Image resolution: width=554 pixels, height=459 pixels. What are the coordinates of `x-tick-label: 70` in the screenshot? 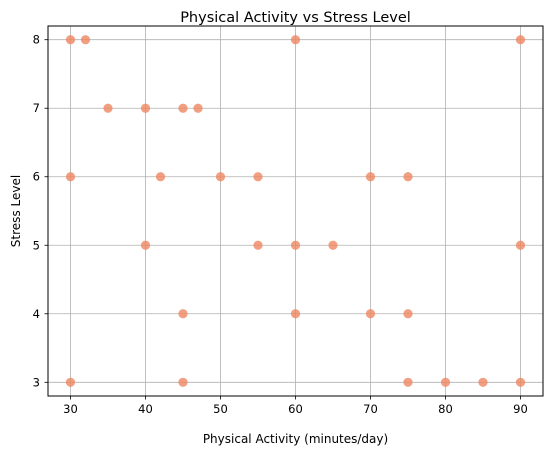 It's located at (370, 409).